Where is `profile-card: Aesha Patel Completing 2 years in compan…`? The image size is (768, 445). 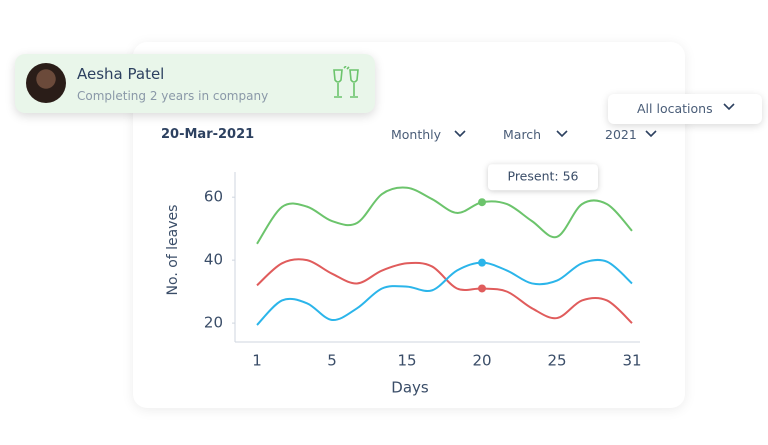 profile-card: Aesha Patel Completing 2 years in compan… is located at coordinates (195, 83).